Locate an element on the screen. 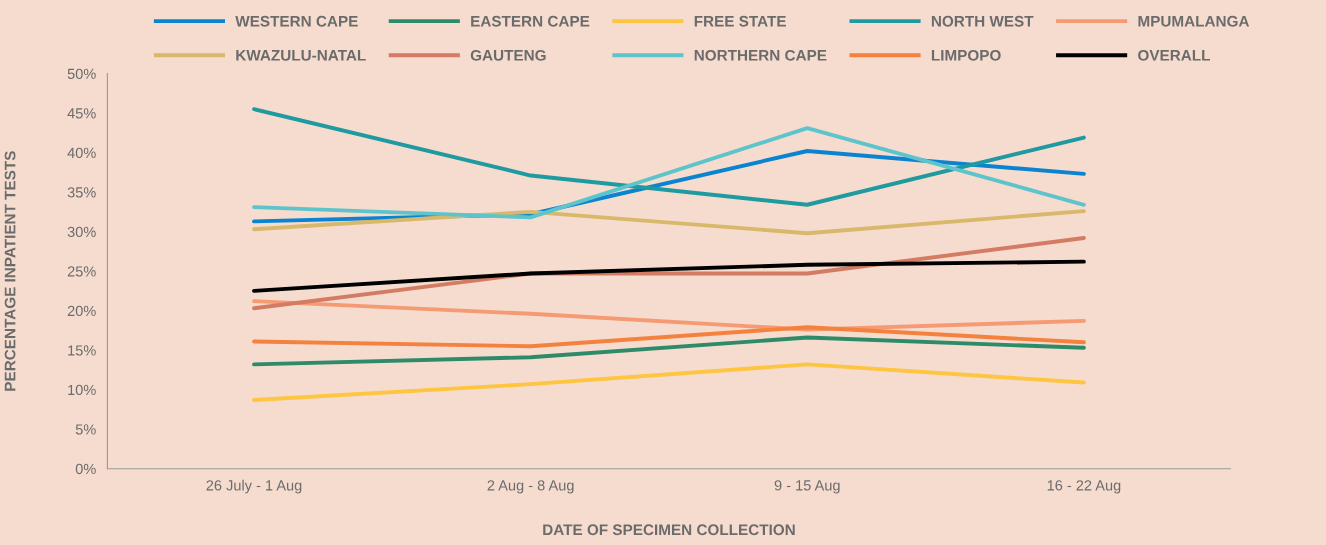  legend-label: EASTERN CAPE is located at coordinates (530, 21).